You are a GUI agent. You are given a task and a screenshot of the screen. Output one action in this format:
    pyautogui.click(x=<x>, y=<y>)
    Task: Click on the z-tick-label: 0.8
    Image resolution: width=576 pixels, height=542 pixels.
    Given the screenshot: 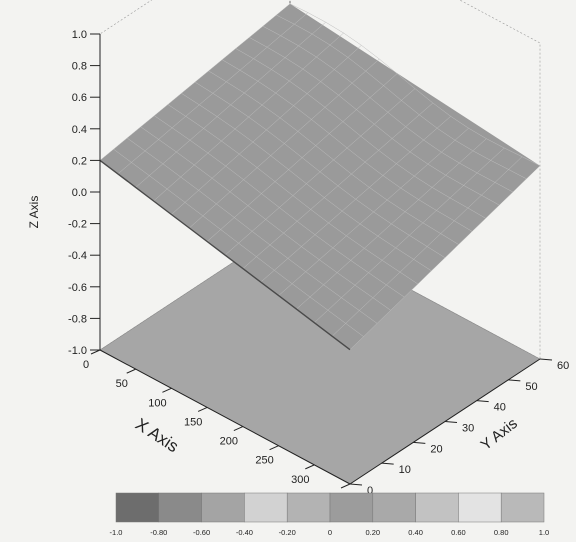 What is the action you would take?
    pyautogui.click(x=79, y=67)
    